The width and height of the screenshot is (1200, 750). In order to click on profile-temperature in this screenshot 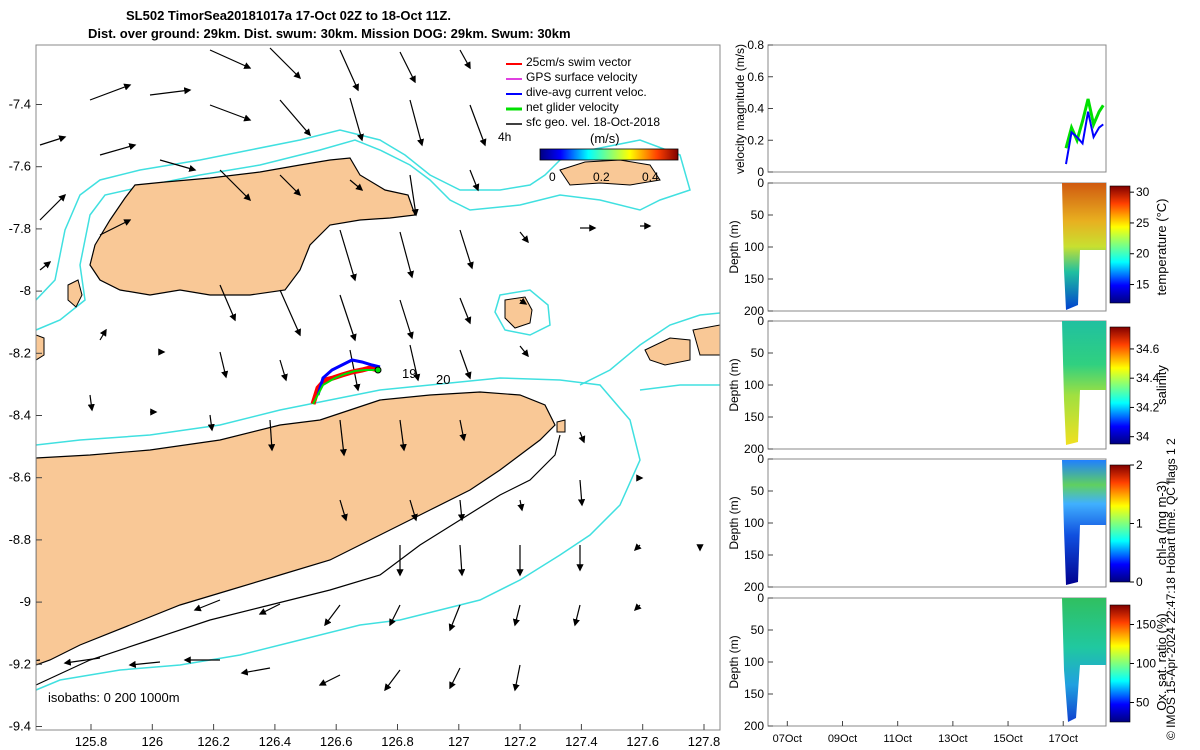, I will do `click(949, 247)`.